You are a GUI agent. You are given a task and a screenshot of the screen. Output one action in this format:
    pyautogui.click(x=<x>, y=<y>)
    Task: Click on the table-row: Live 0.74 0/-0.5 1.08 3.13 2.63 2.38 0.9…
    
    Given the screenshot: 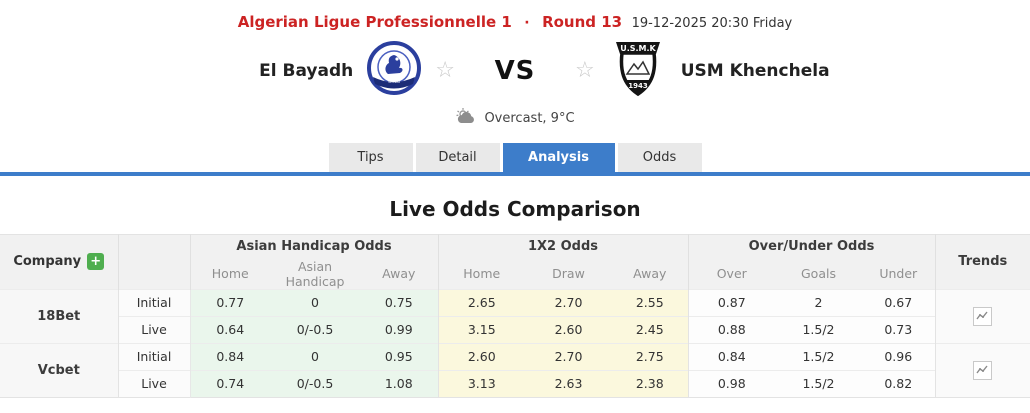 What is the action you would take?
    pyautogui.click(x=515, y=383)
    